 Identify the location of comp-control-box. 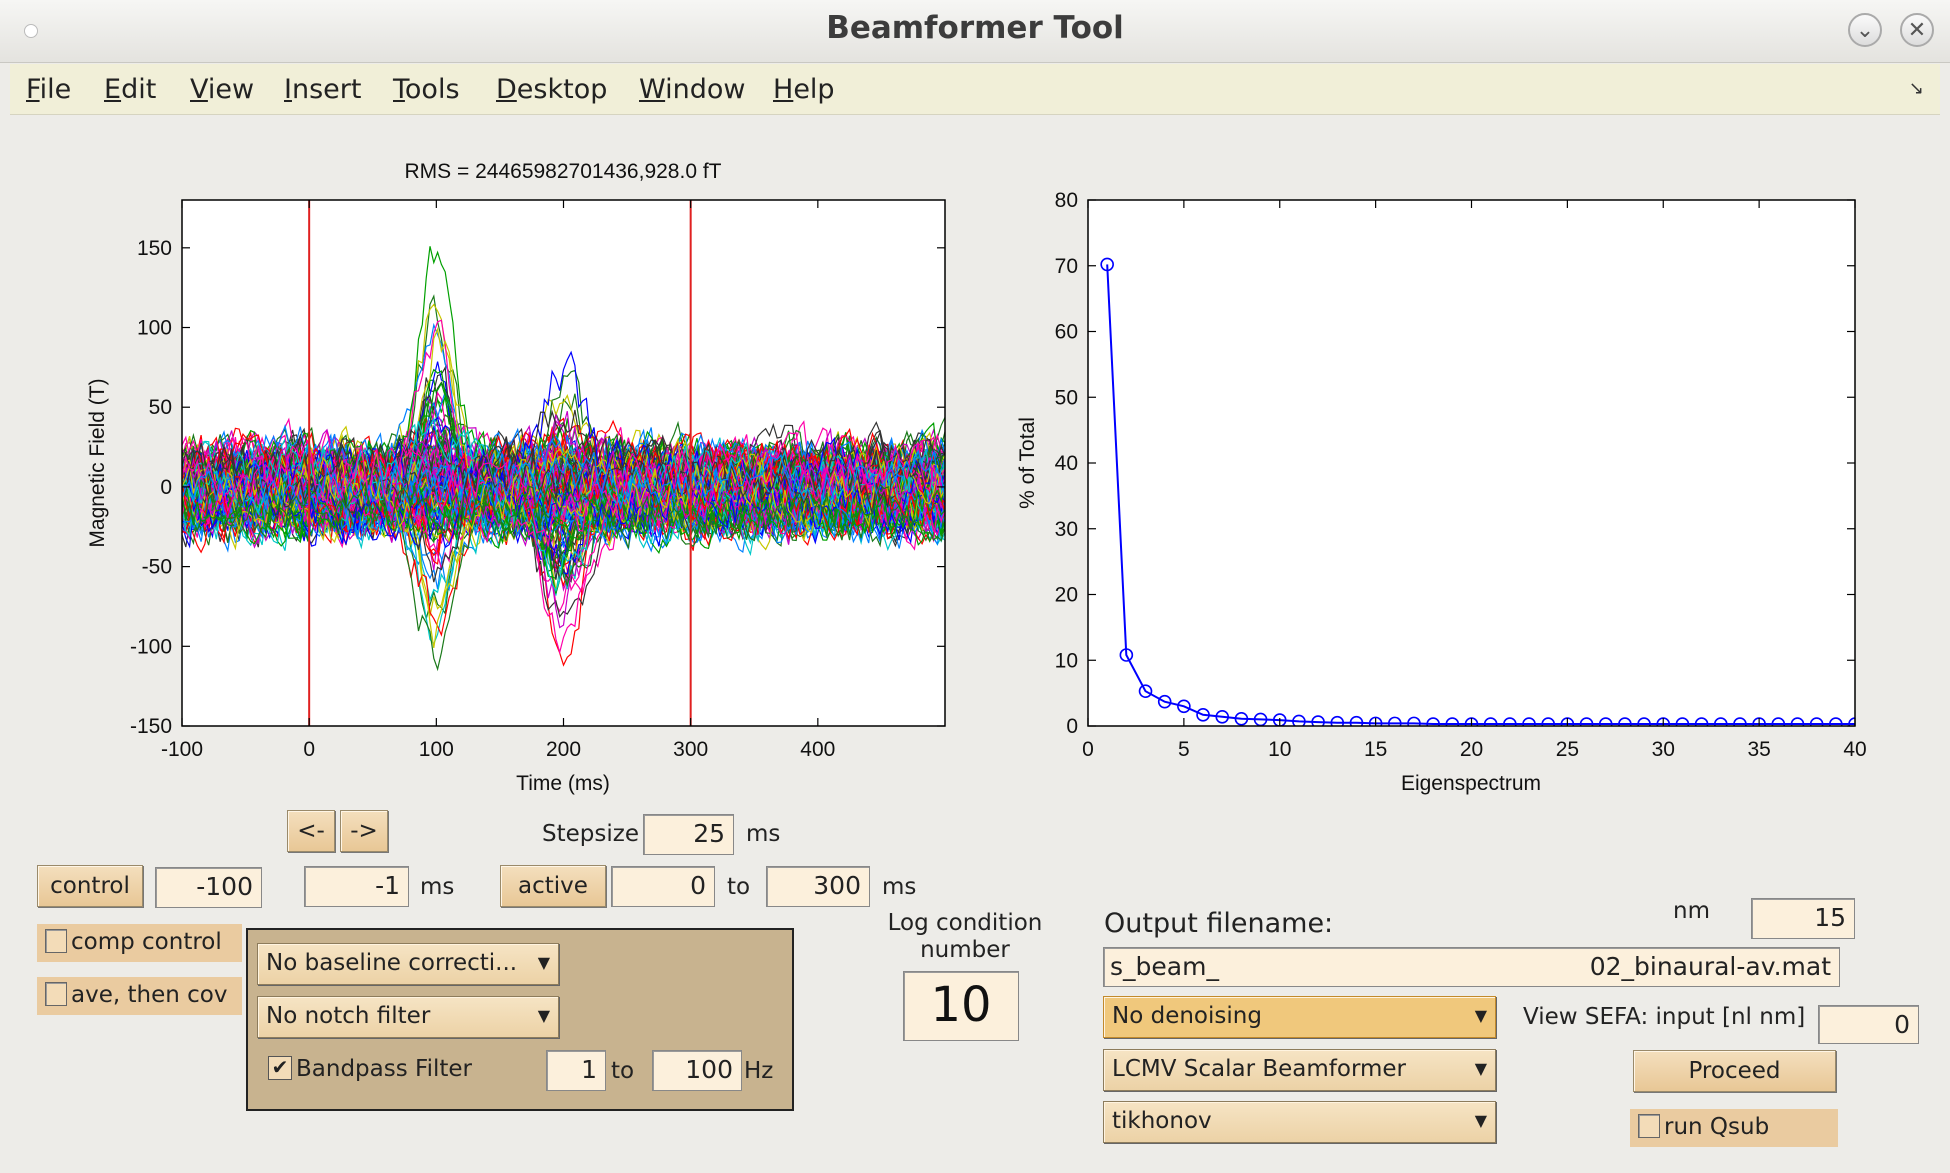
(56, 940).